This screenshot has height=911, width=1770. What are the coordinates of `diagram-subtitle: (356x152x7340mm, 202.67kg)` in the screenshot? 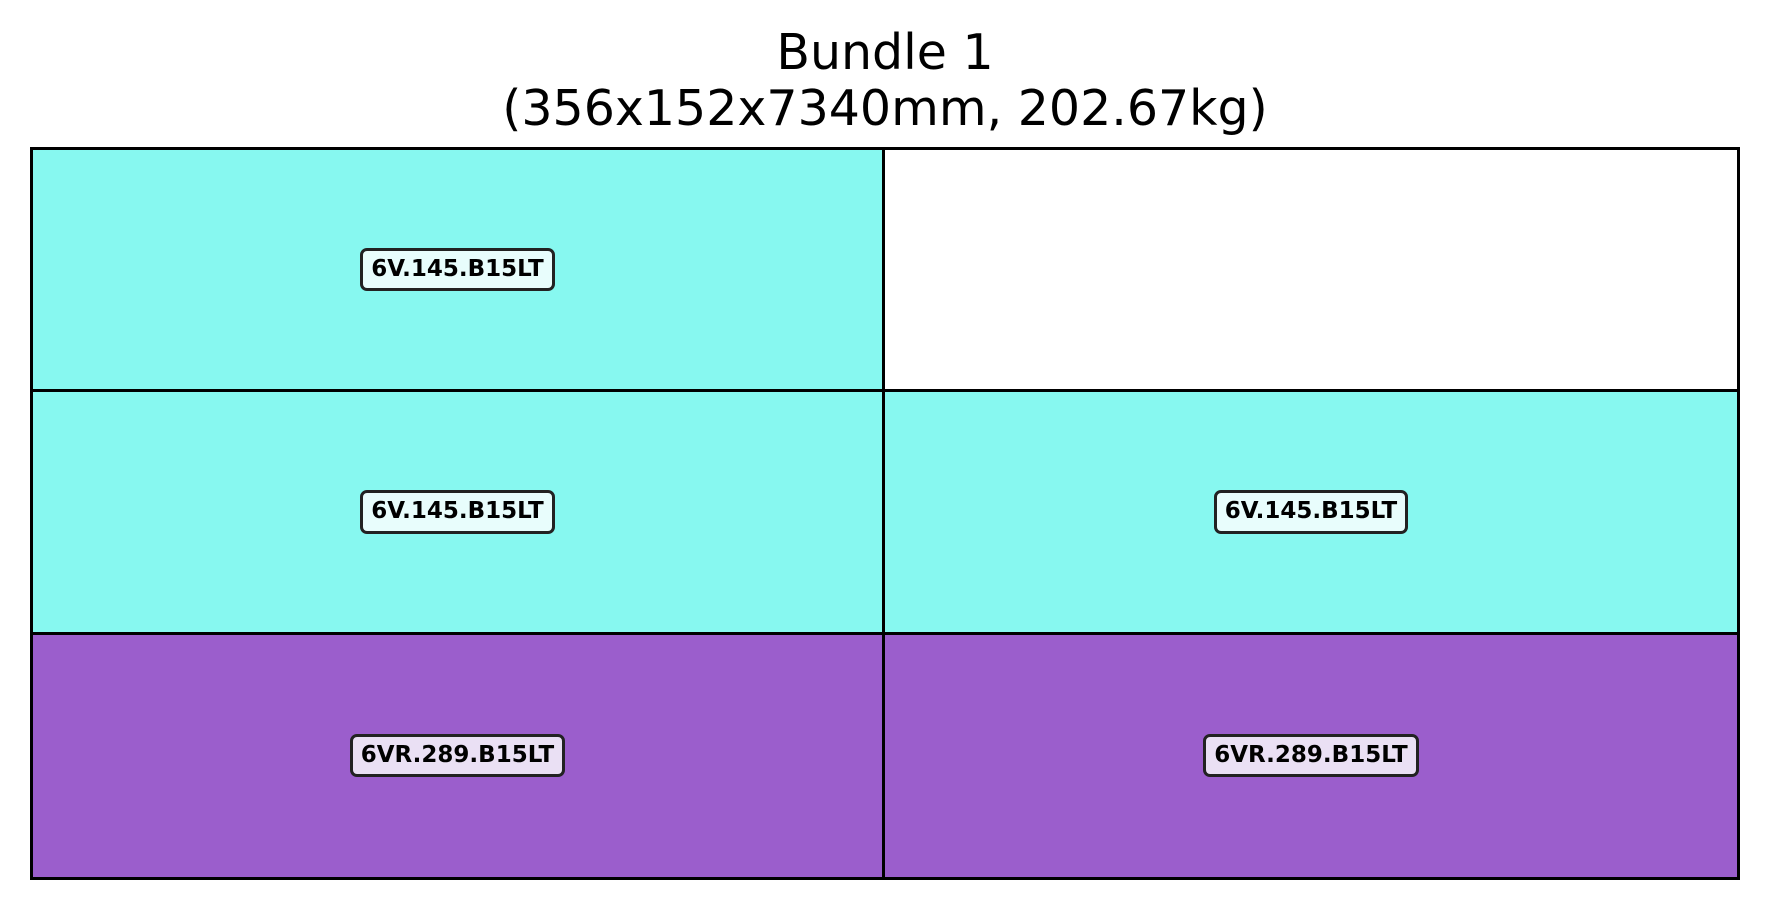 It's located at (885, 108).